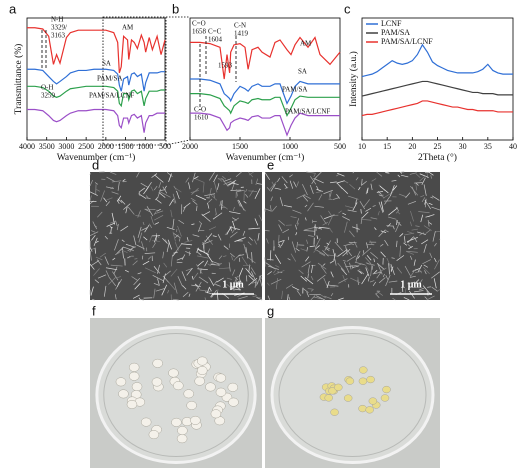  Describe the element at coordinates (437, 60) in the screenshot. I see `series-line` at that location.